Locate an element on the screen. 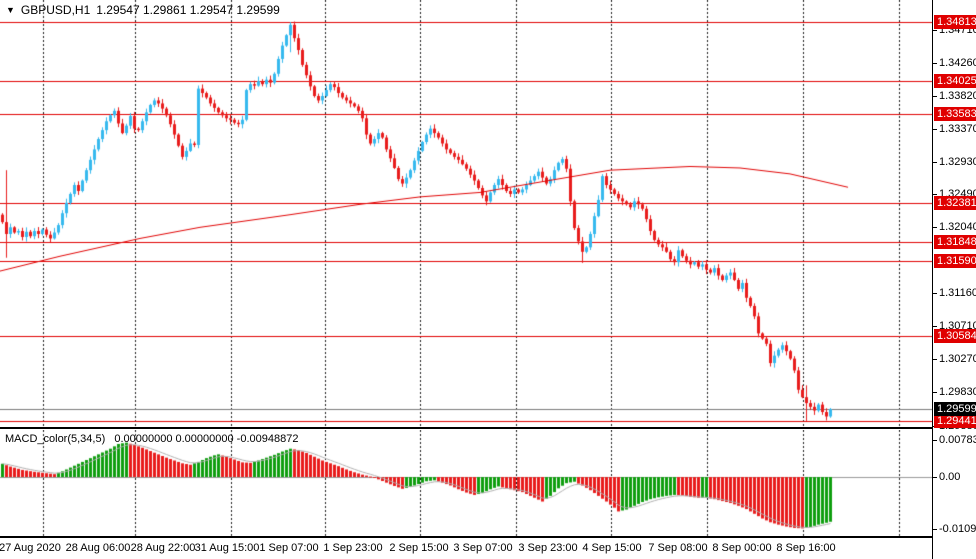 The image size is (976, 559). current-price-badge: 1.29599 is located at coordinates (955, 409).